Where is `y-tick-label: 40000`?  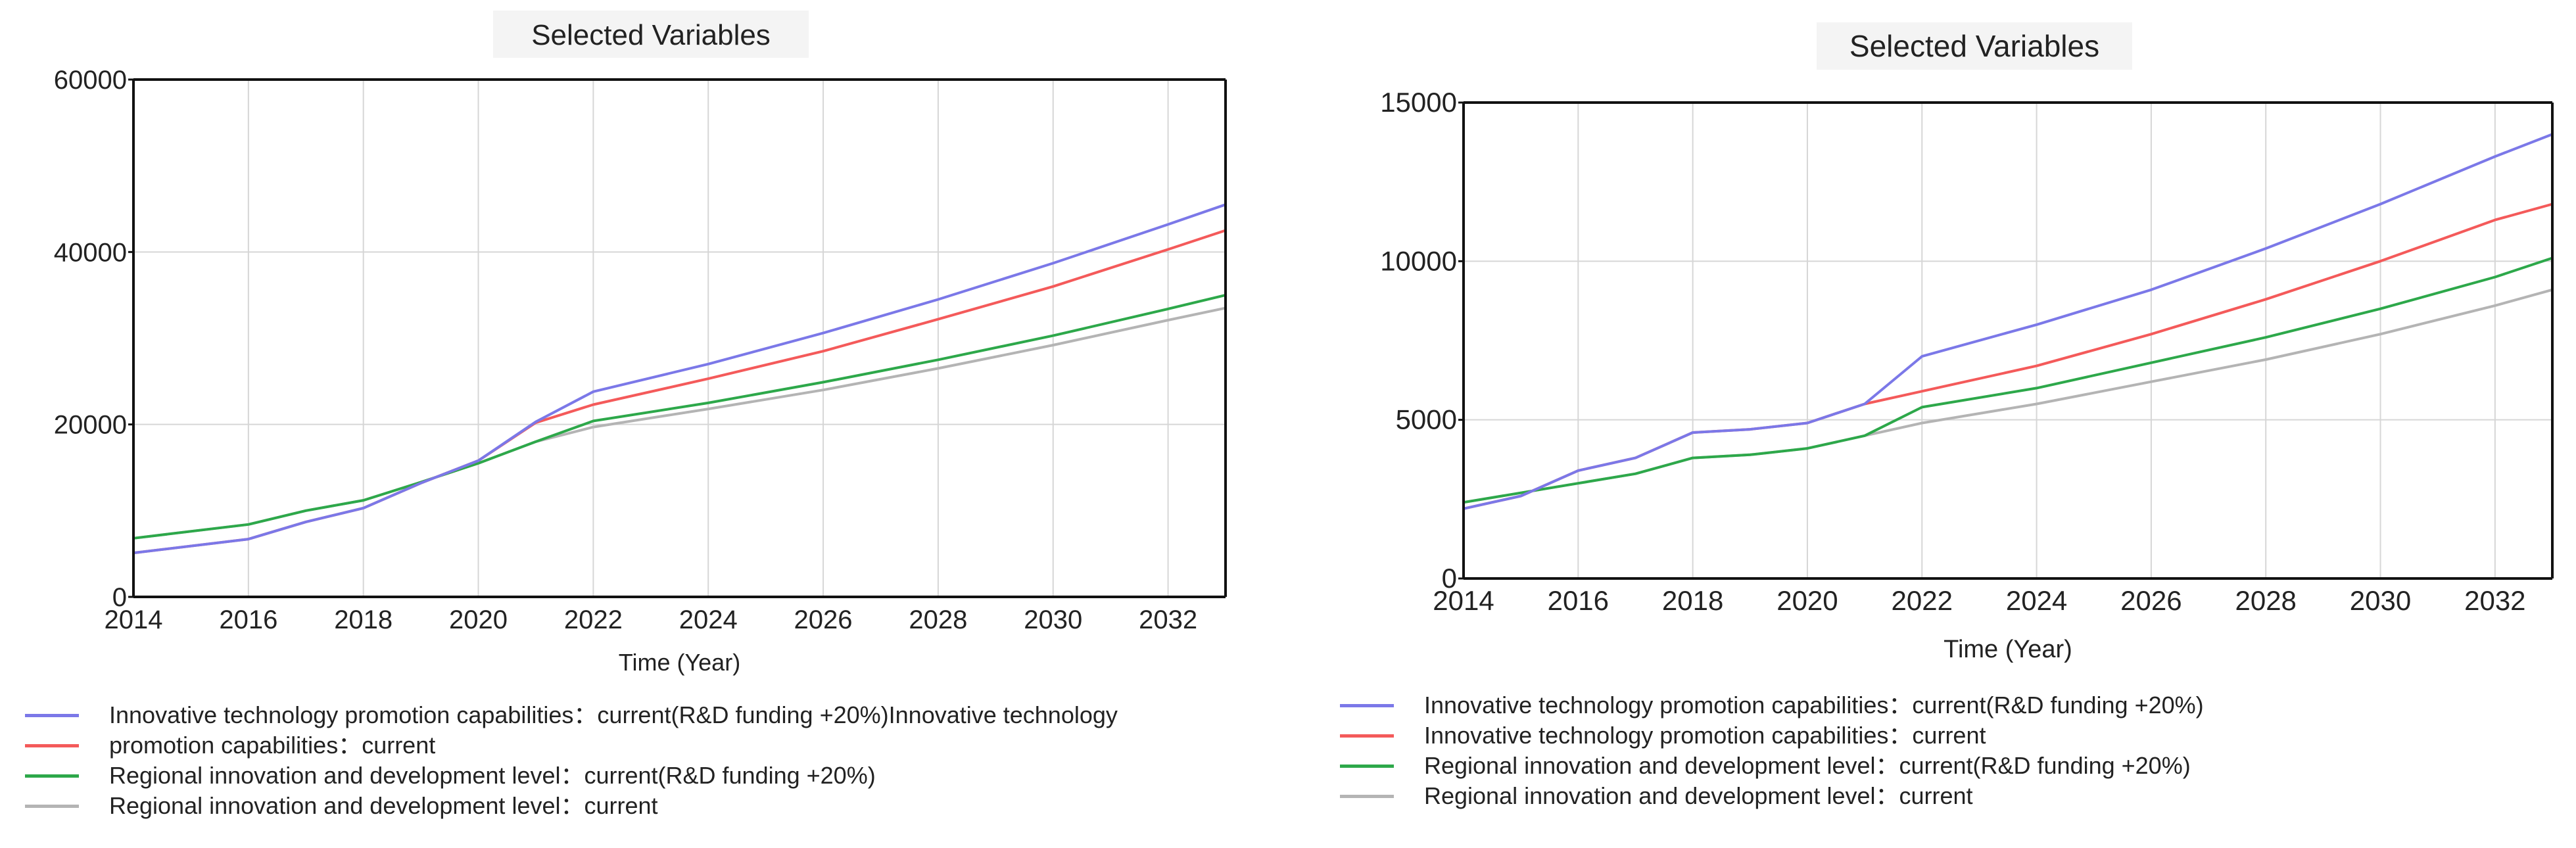
y-tick-label: 40000 is located at coordinates (91, 252).